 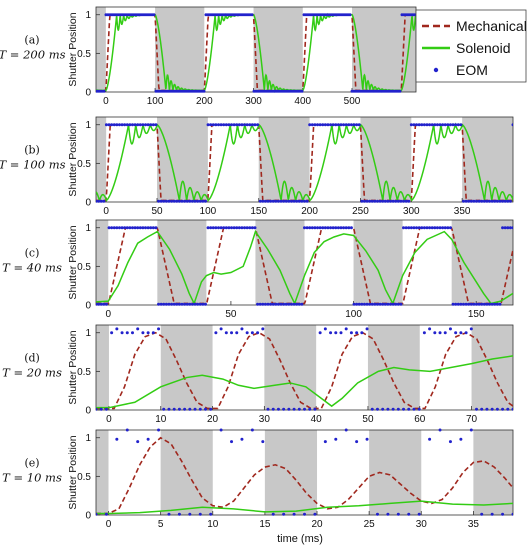 I want to click on x-tick-label: 70, so click(x=472, y=419).